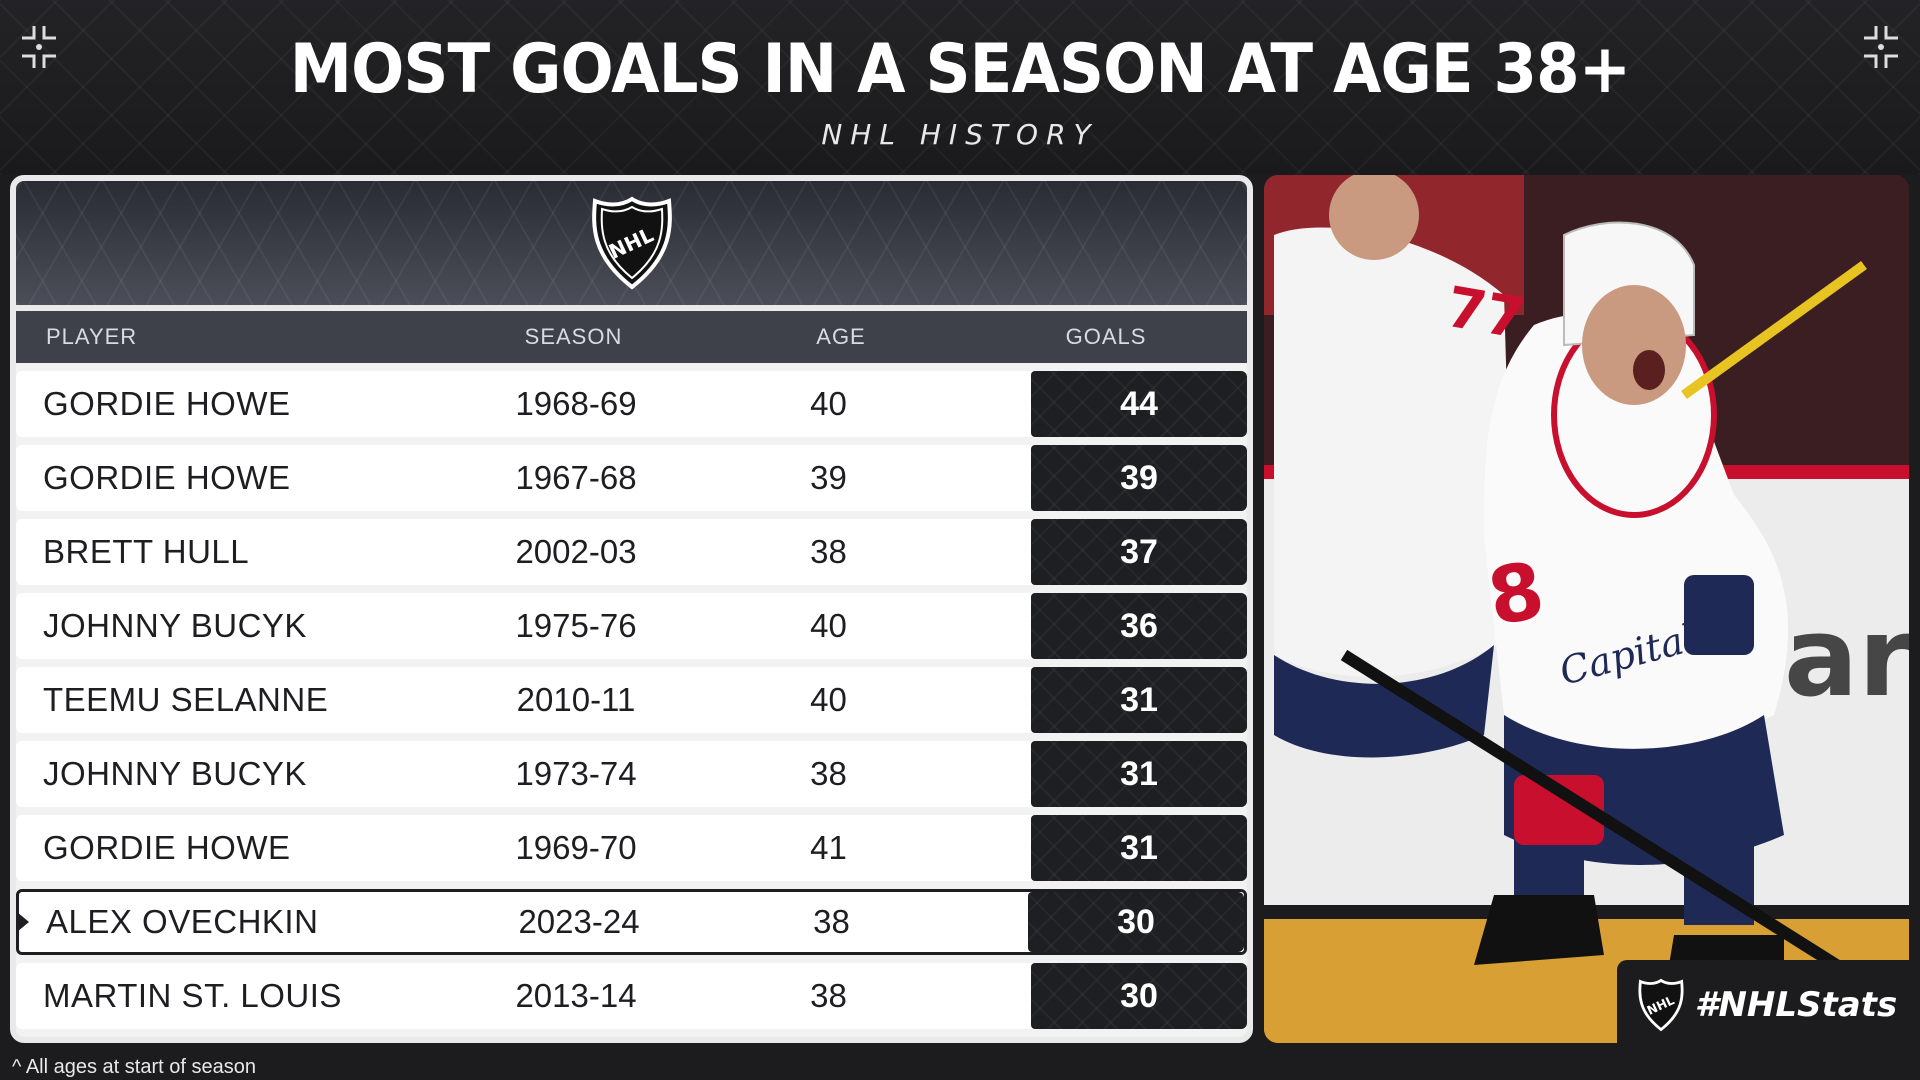  Describe the element at coordinates (92, 336) in the screenshot. I see `column-header-player: PLAYER` at that location.